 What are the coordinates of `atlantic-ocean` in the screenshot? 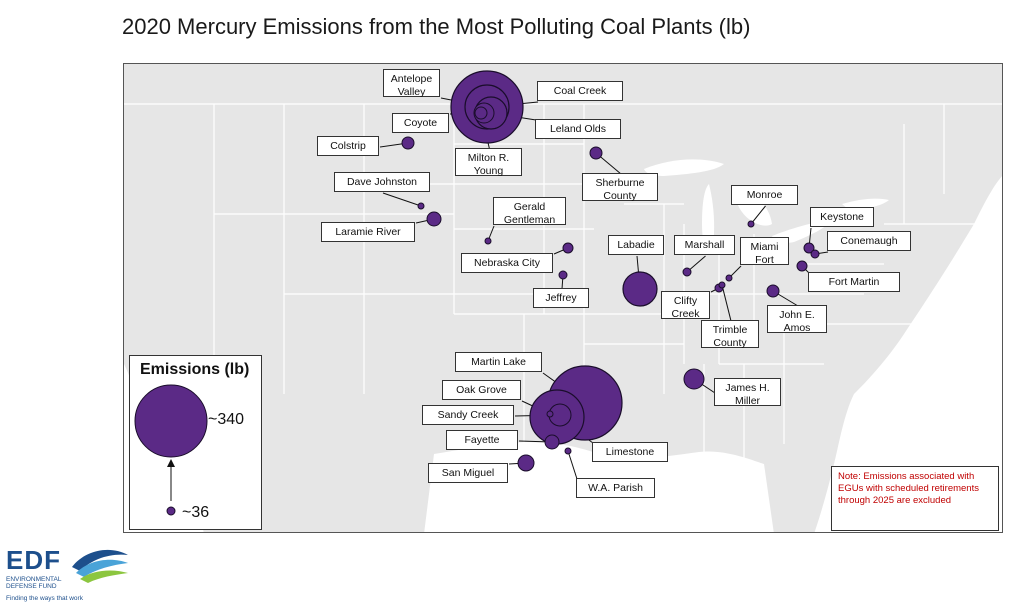 It's located at (908, 354).